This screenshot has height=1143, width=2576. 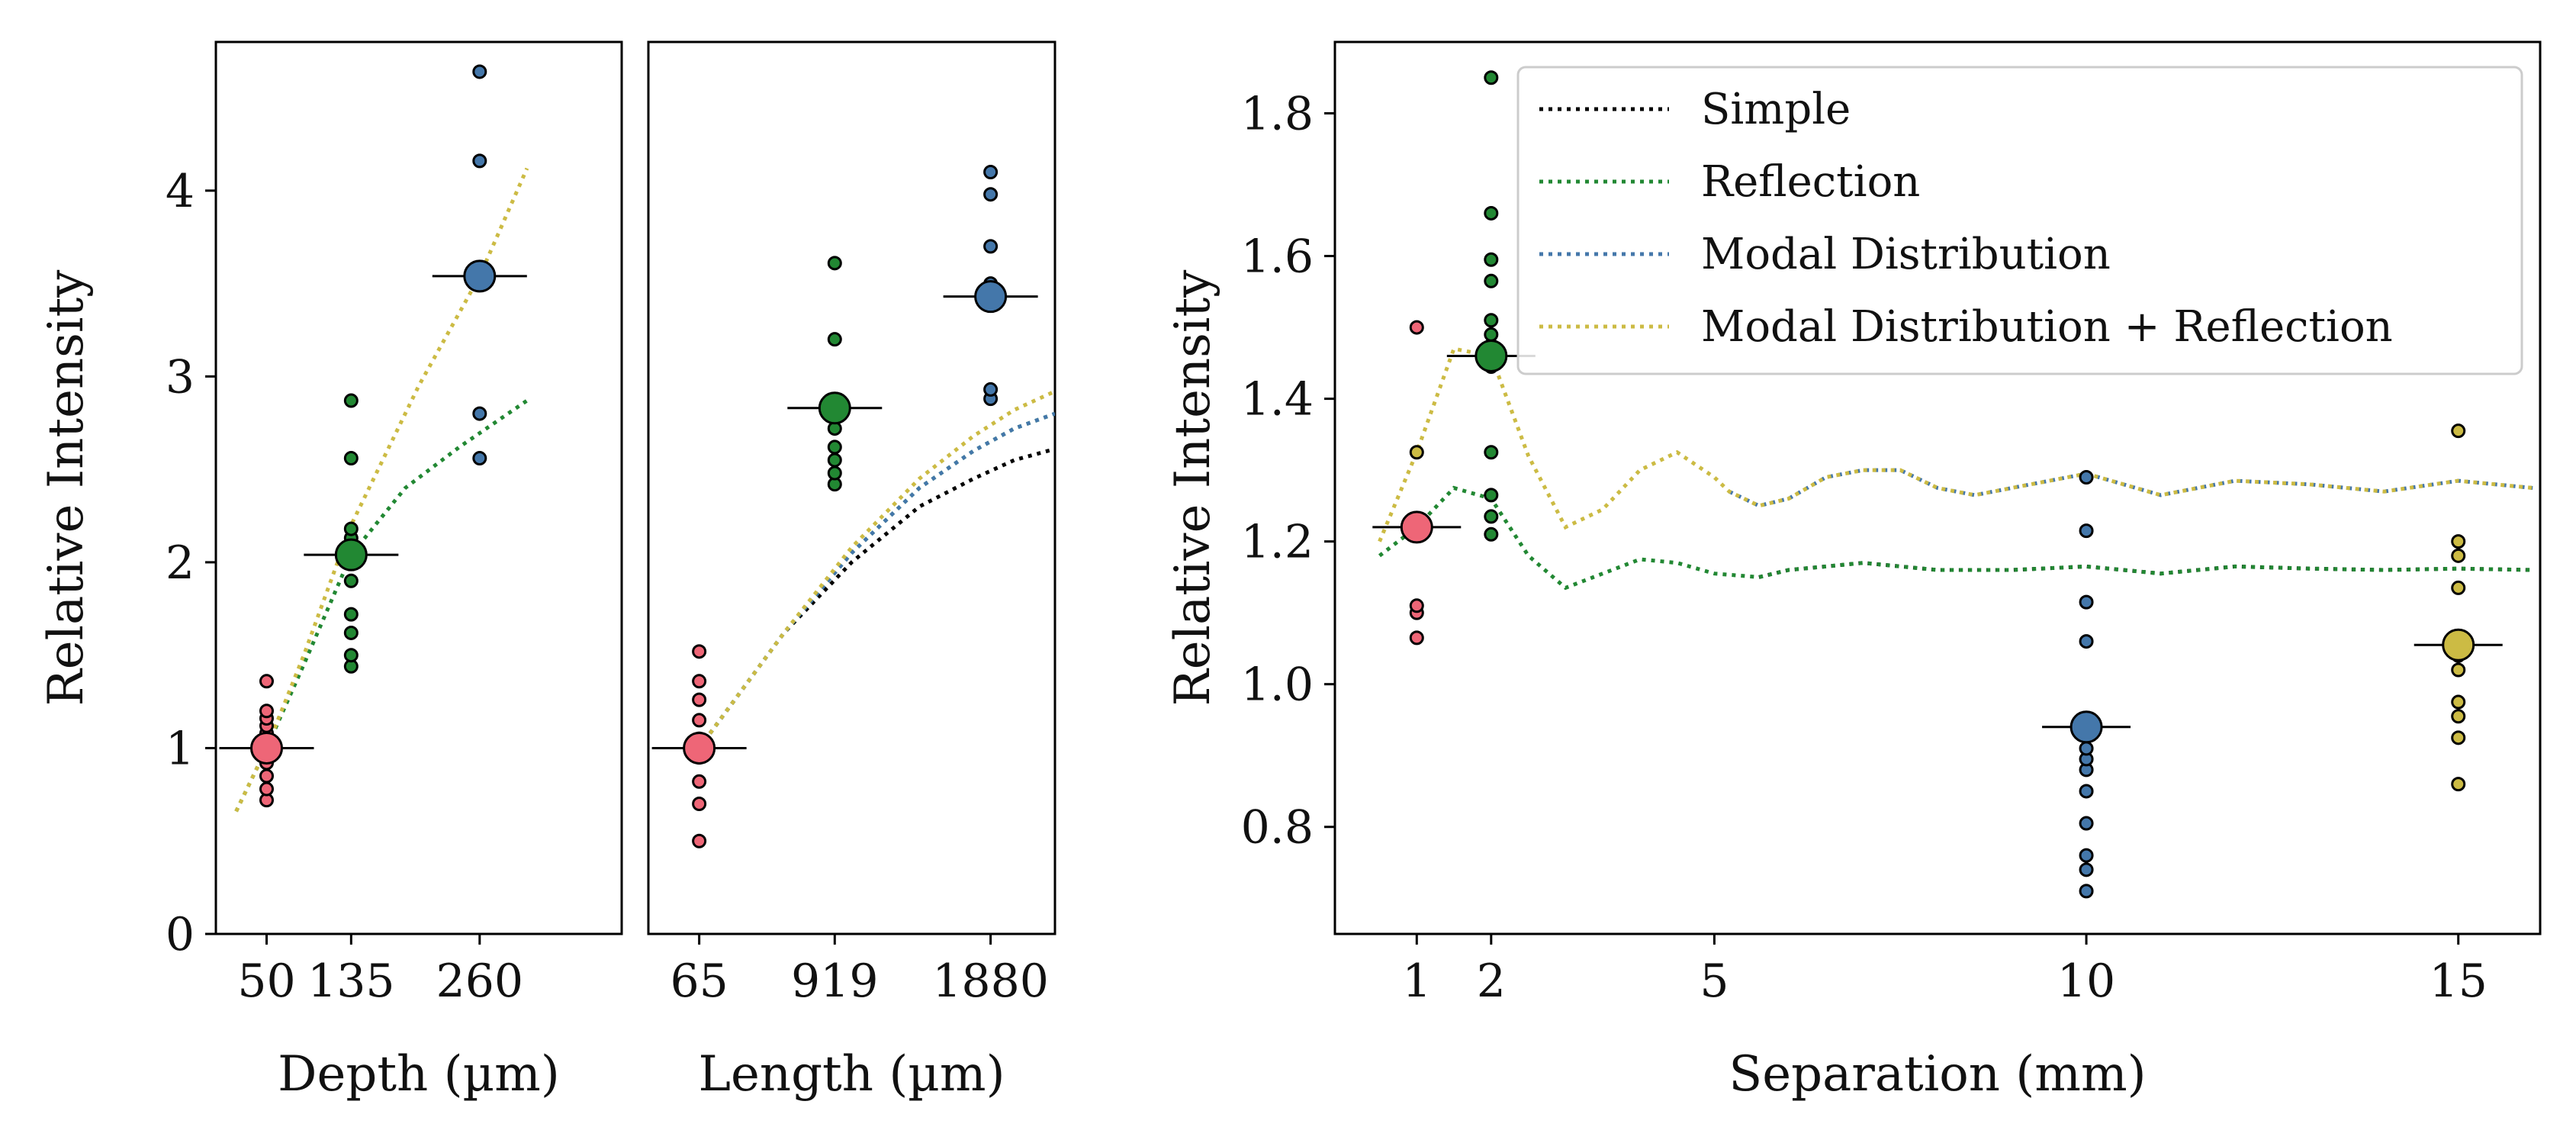 I want to click on depth-axes-frame, so click(x=419, y=488).